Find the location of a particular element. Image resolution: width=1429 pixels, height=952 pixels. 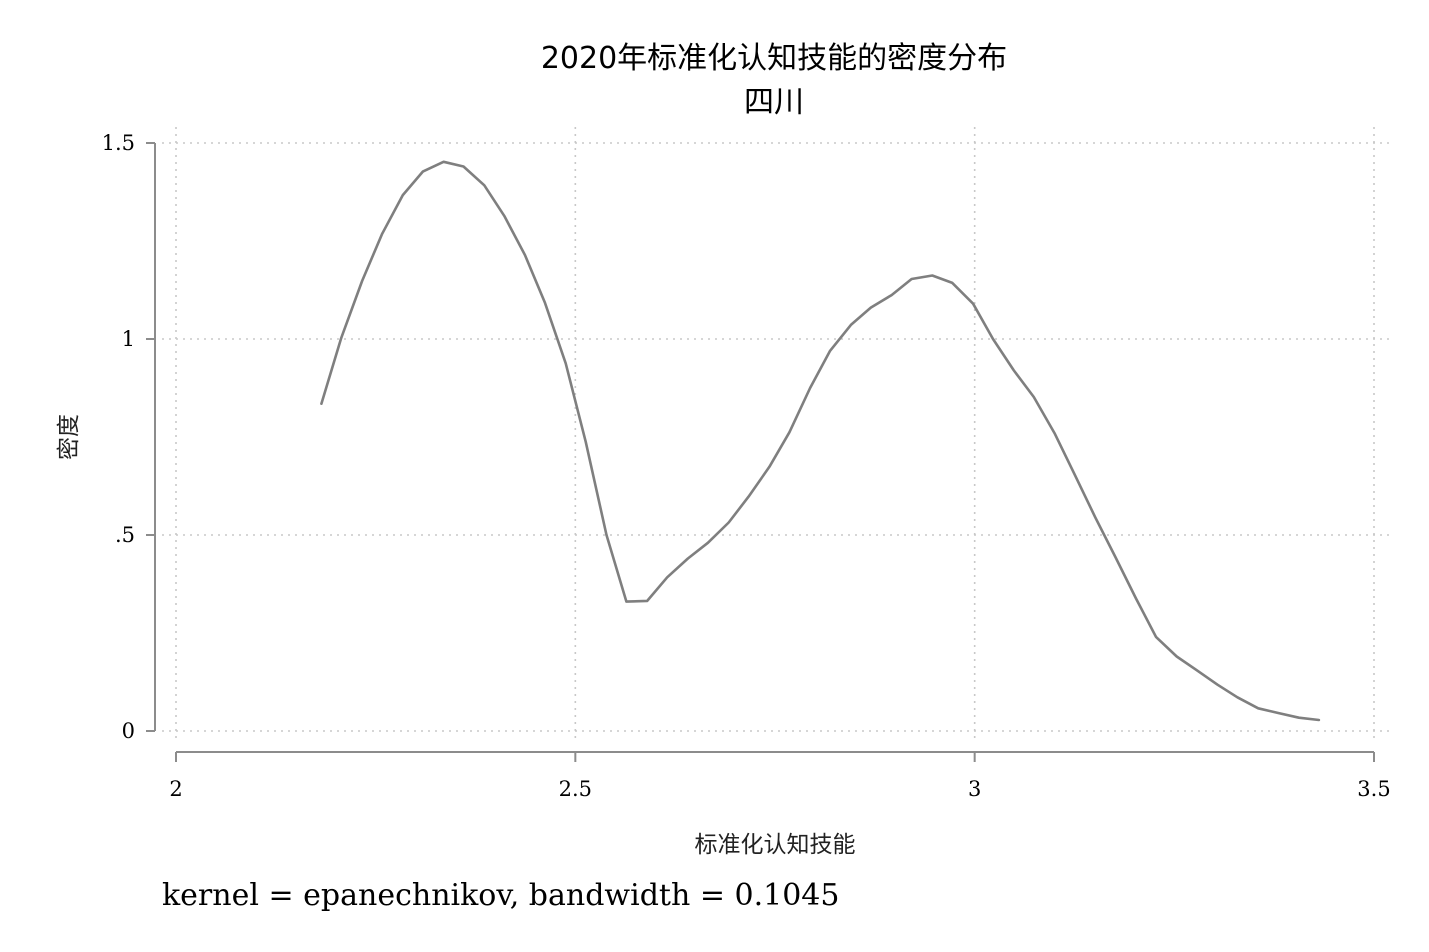

x-tick-label: 3.5 is located at coordinates (1373, 789).